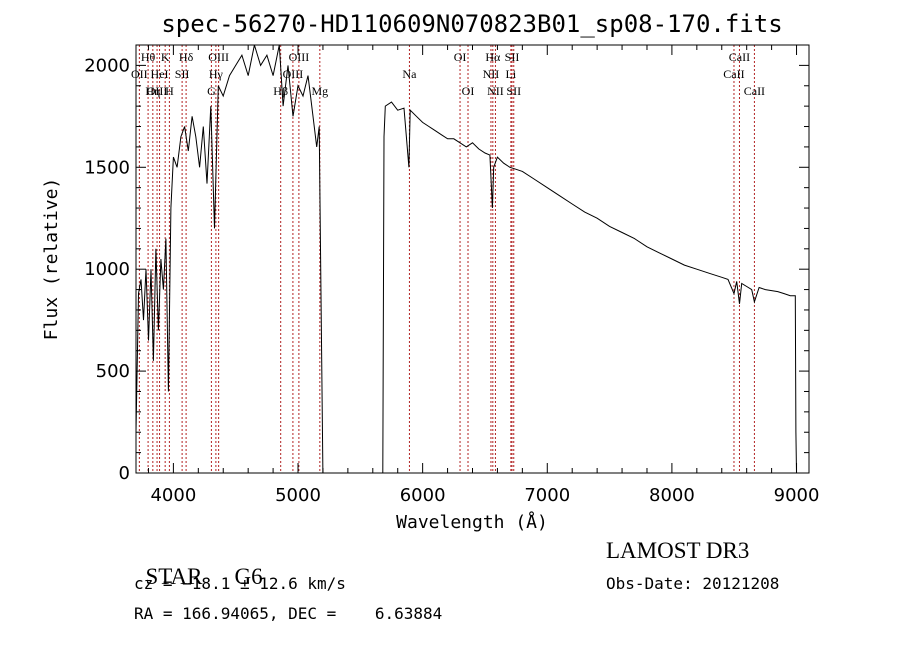 The image size is (900, 649). I want to click on spectral-line-label: K, so click(165, 57).